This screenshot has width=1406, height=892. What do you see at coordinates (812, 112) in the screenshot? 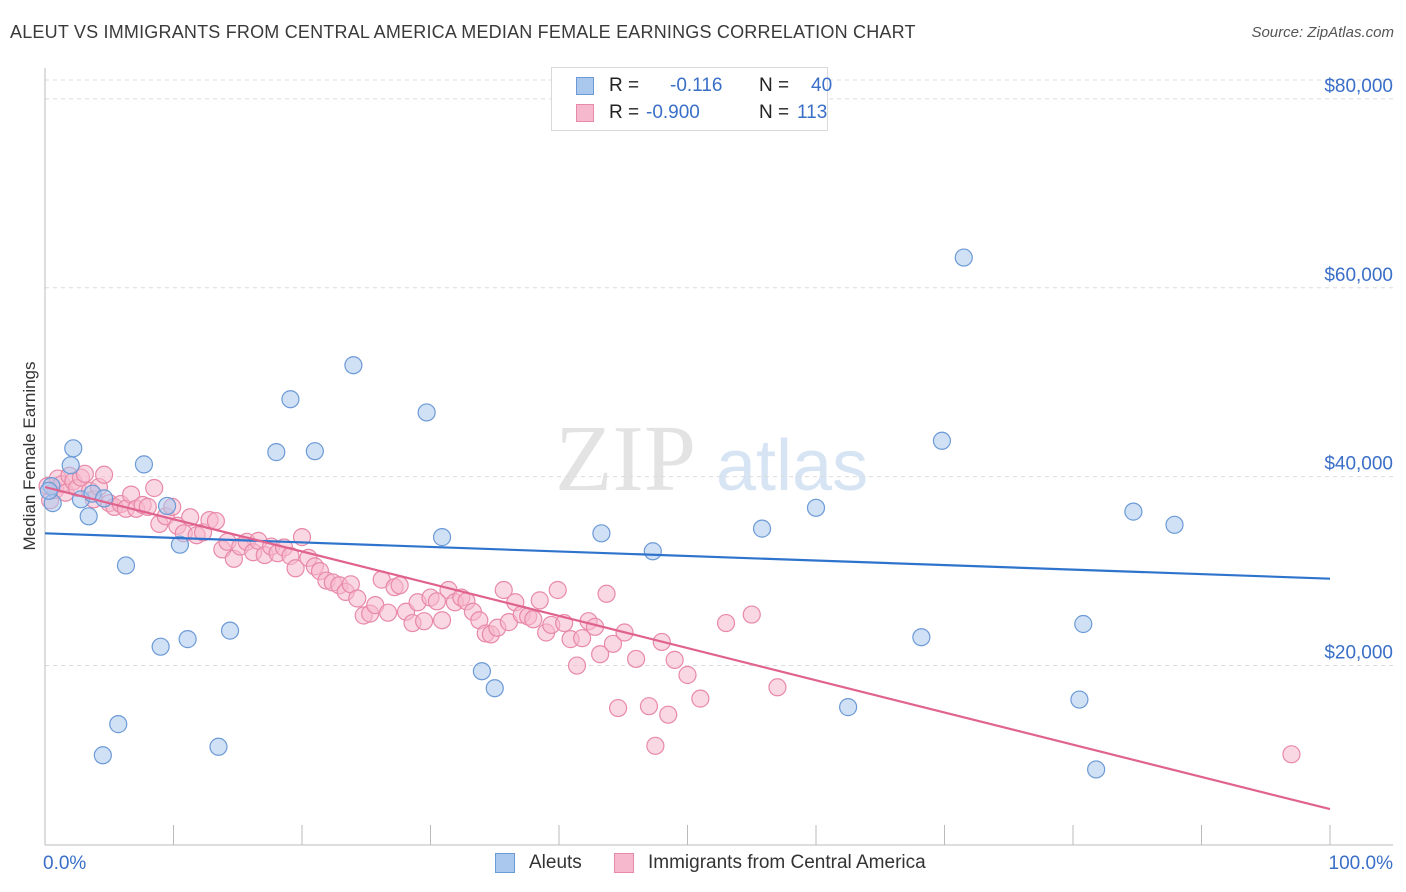
I see `legend-n-value: 113` at bounding box center [812, 112].